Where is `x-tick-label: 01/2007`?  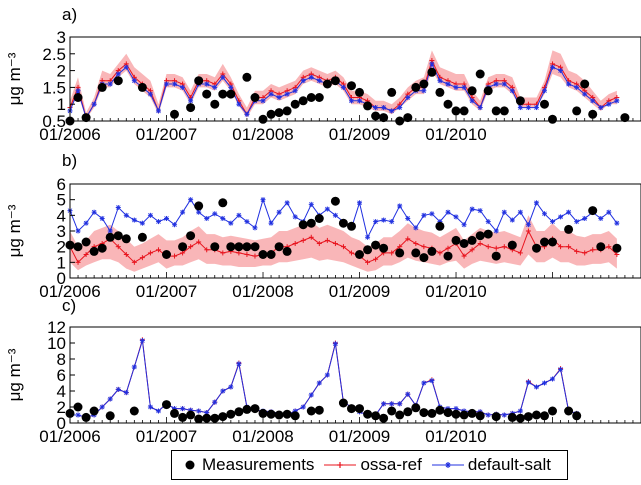
x-tick-label: 01/2007 is located at coordinates (166, 291).